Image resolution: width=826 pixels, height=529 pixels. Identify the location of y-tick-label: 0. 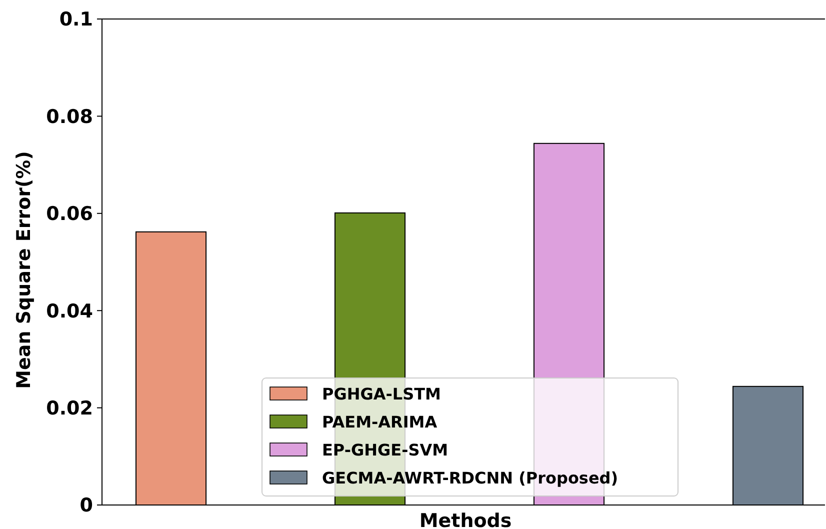
(86, 505).